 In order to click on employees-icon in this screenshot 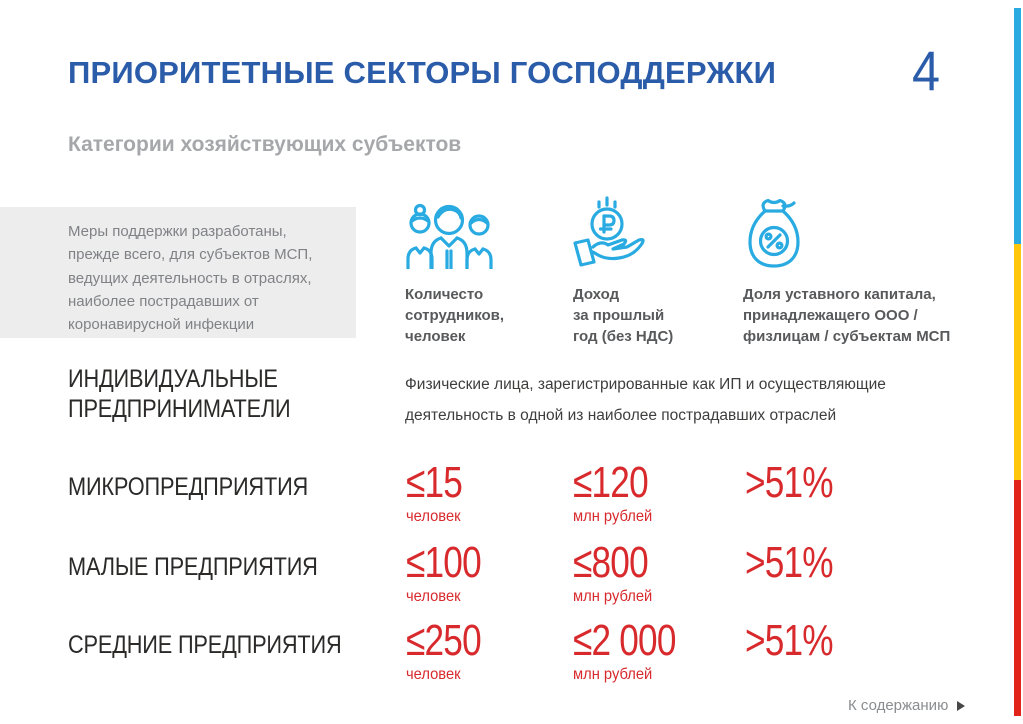, I will do `click(449, 236)`.